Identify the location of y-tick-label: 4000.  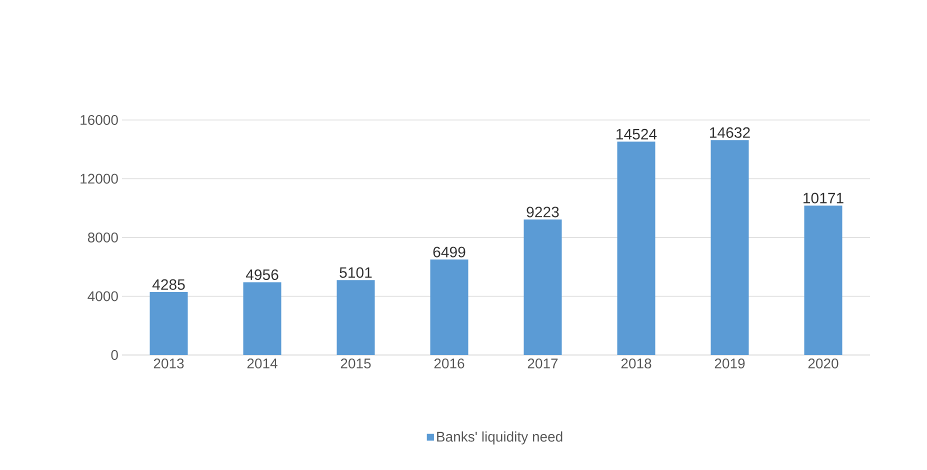
(103, 296).